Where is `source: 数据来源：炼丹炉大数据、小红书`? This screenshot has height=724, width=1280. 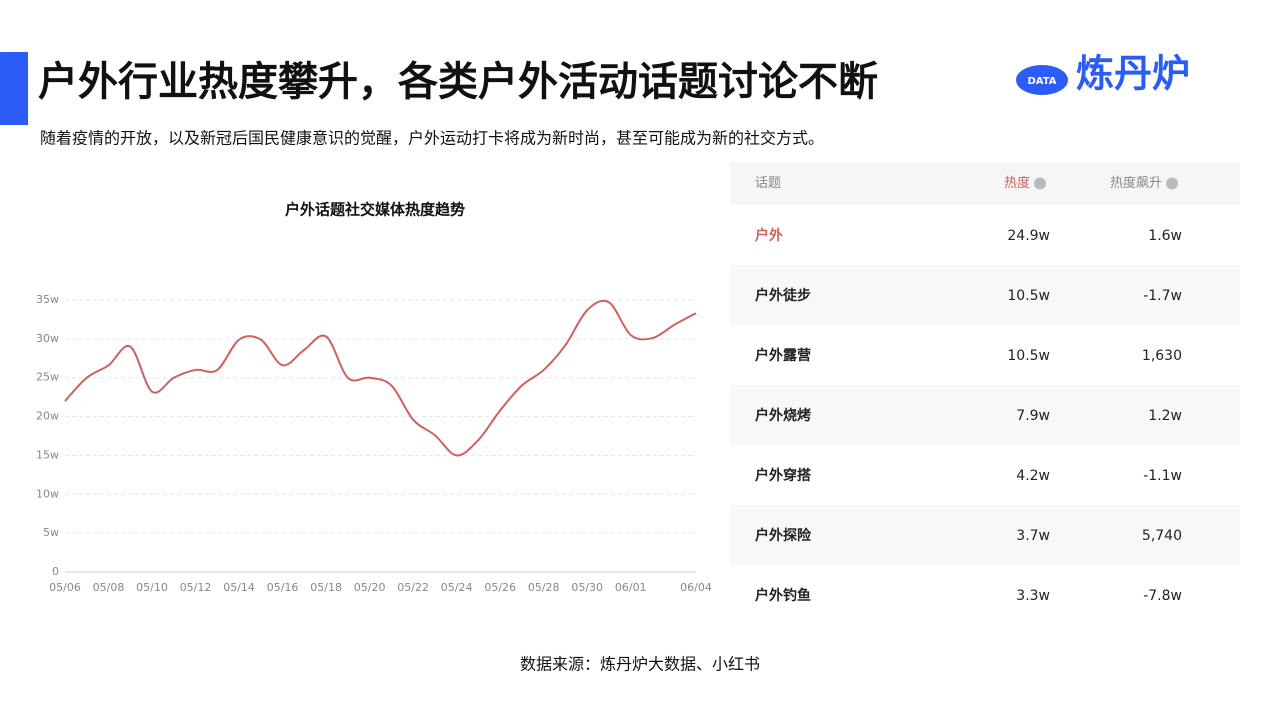 source: 数据来源：炼丹炉大数据、小红书 is located at coordinates (640, 664).